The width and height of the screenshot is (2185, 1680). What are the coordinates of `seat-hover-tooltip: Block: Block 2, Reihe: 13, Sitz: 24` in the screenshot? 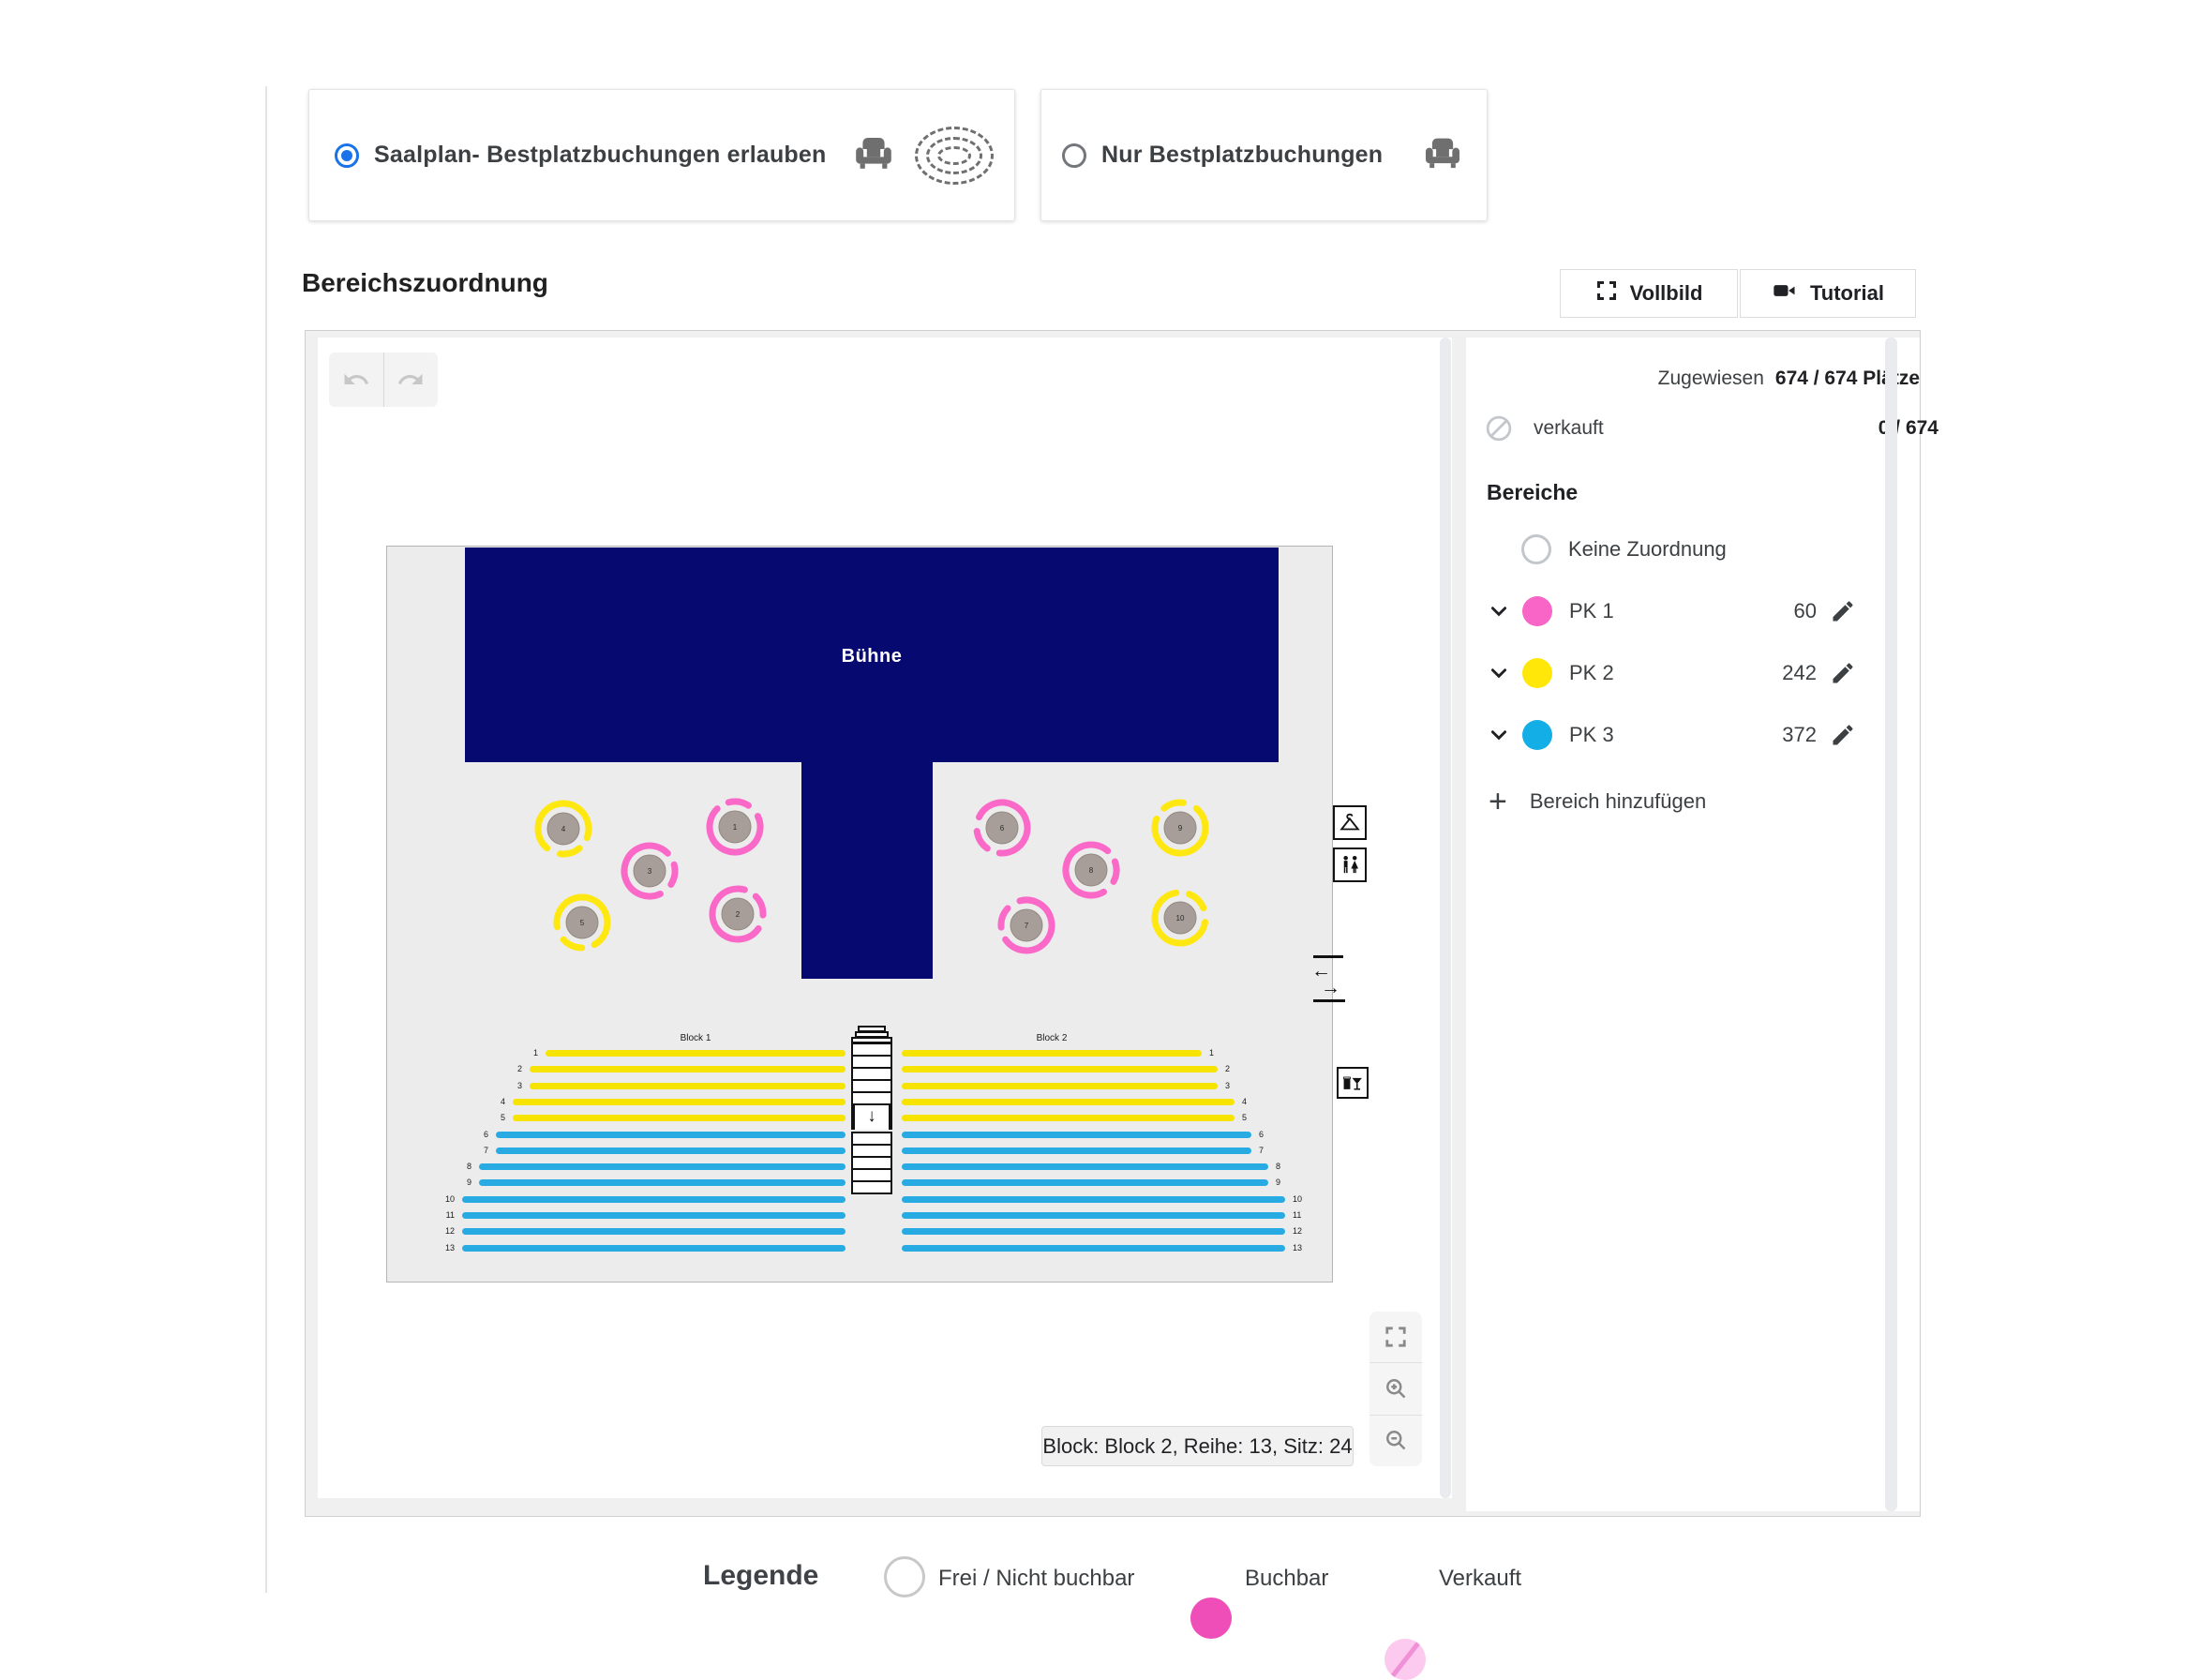 It's located at (1197, 1446).